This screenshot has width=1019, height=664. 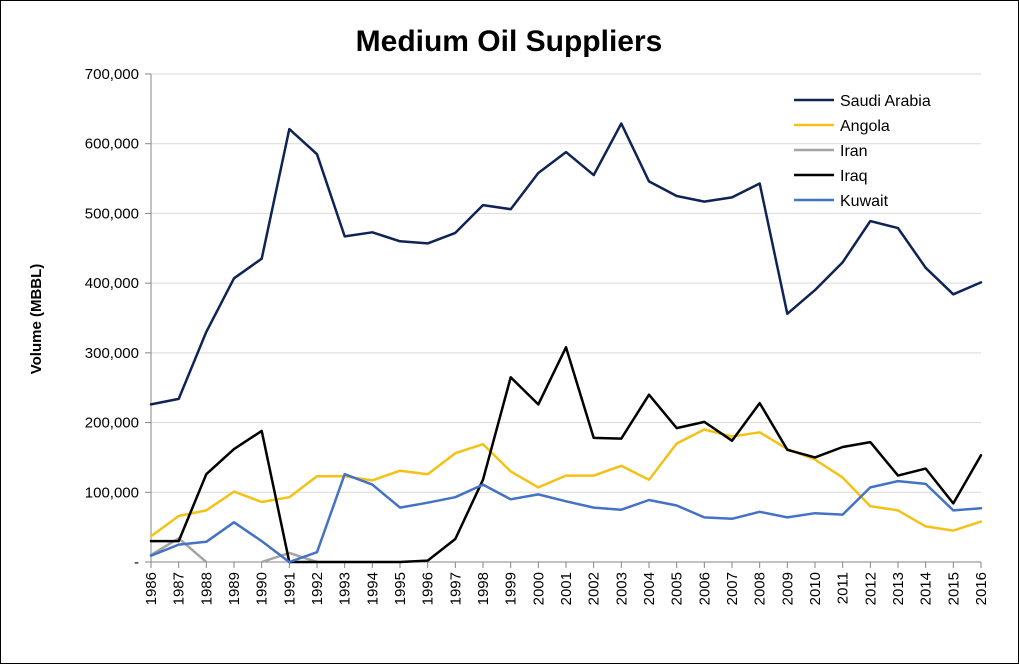 What do you see at coordinates (732, 588) in the screenshot?
I see `x-tick-label: 2007` at bounding box center [732, 588].